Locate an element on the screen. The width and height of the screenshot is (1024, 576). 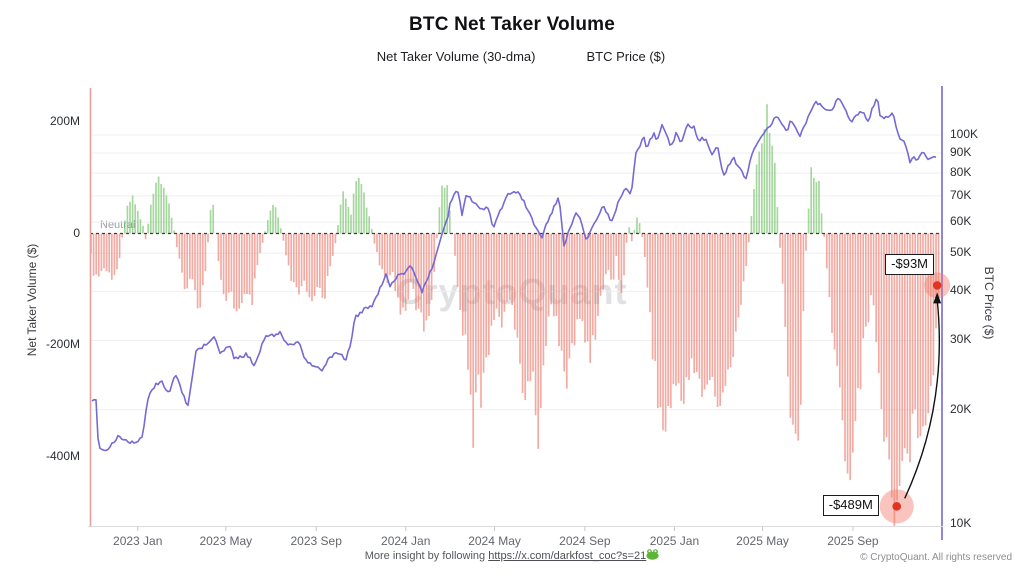
latest-value-dot is located at coordinates (937, 285).